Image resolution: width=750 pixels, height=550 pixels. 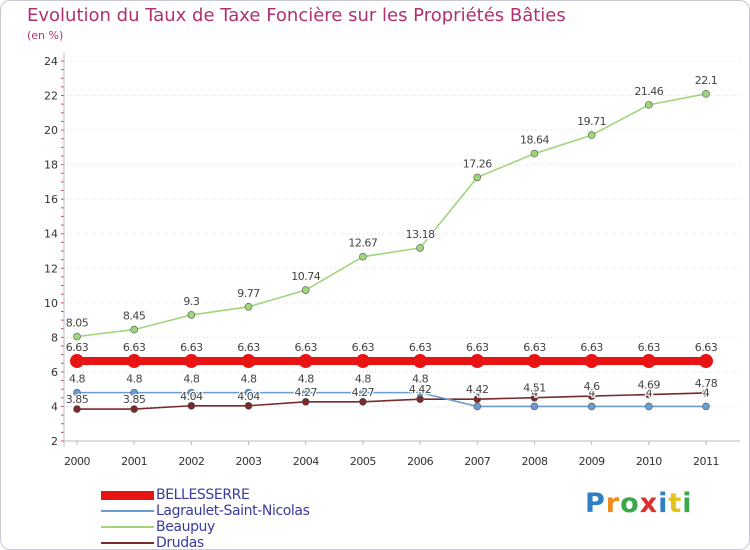 I want to click on y-tick-label: 16, so click(x=51, y=199).